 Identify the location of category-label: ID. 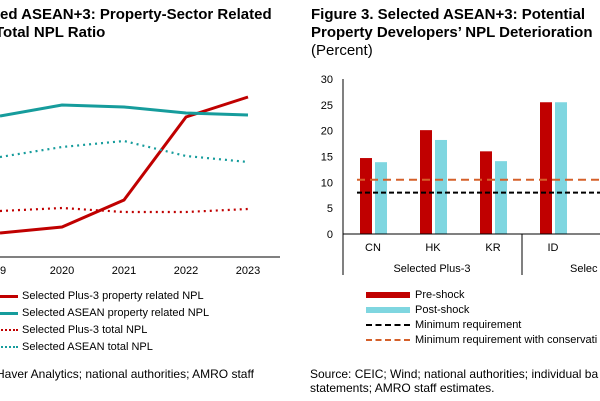
(553, 248).